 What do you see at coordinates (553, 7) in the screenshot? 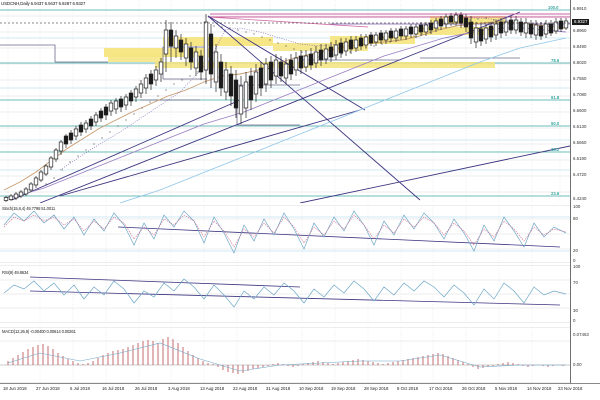
I see `fib-label-100: 100.0` at bounding box center [553, 7].